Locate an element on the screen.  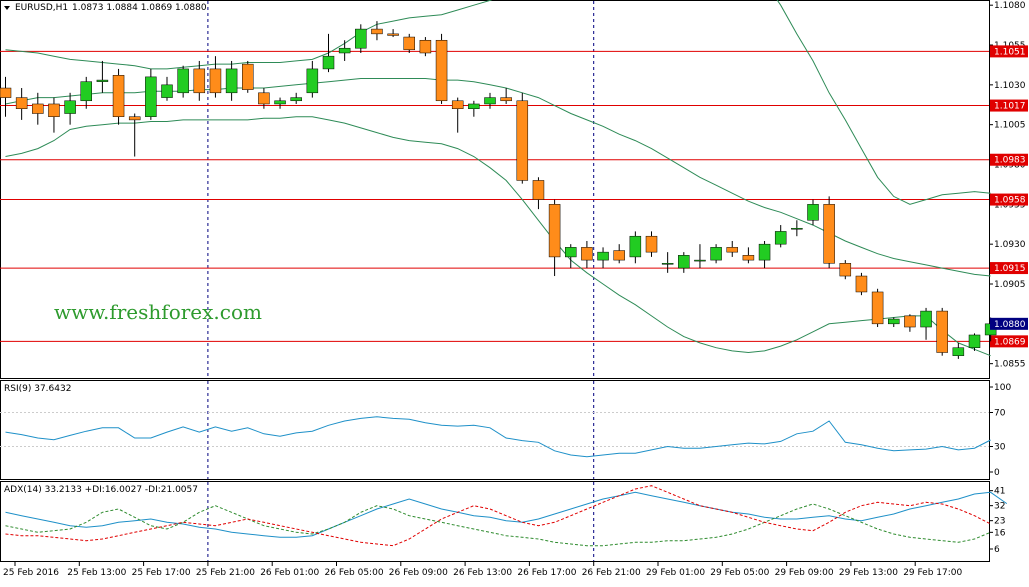
adx-tick-label: 41 is located at coordinates (999, 492).